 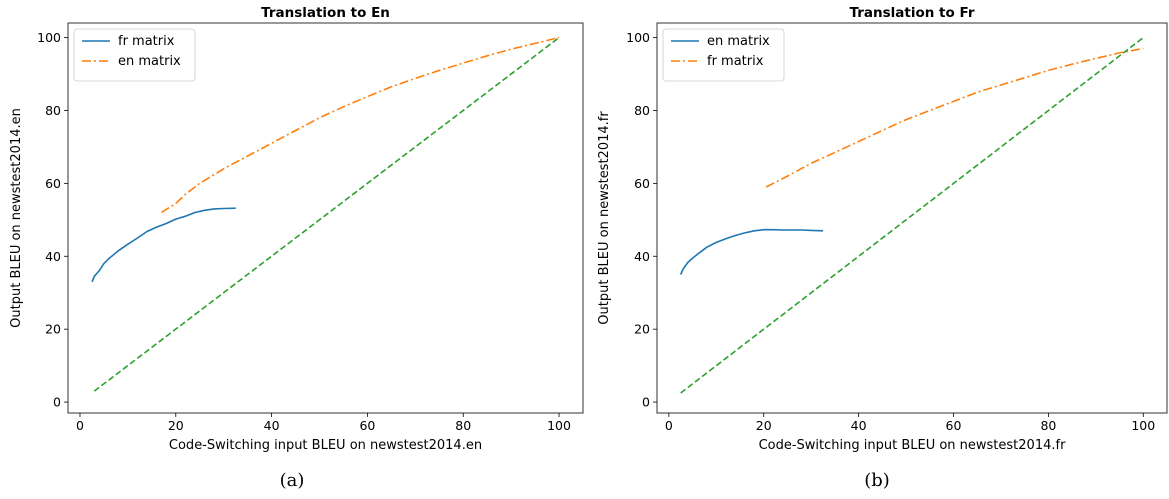 What do you see at coordinates (877, 480) in the screenshot?
I see `caption-b: (b)` at bounding box center [877, 480].